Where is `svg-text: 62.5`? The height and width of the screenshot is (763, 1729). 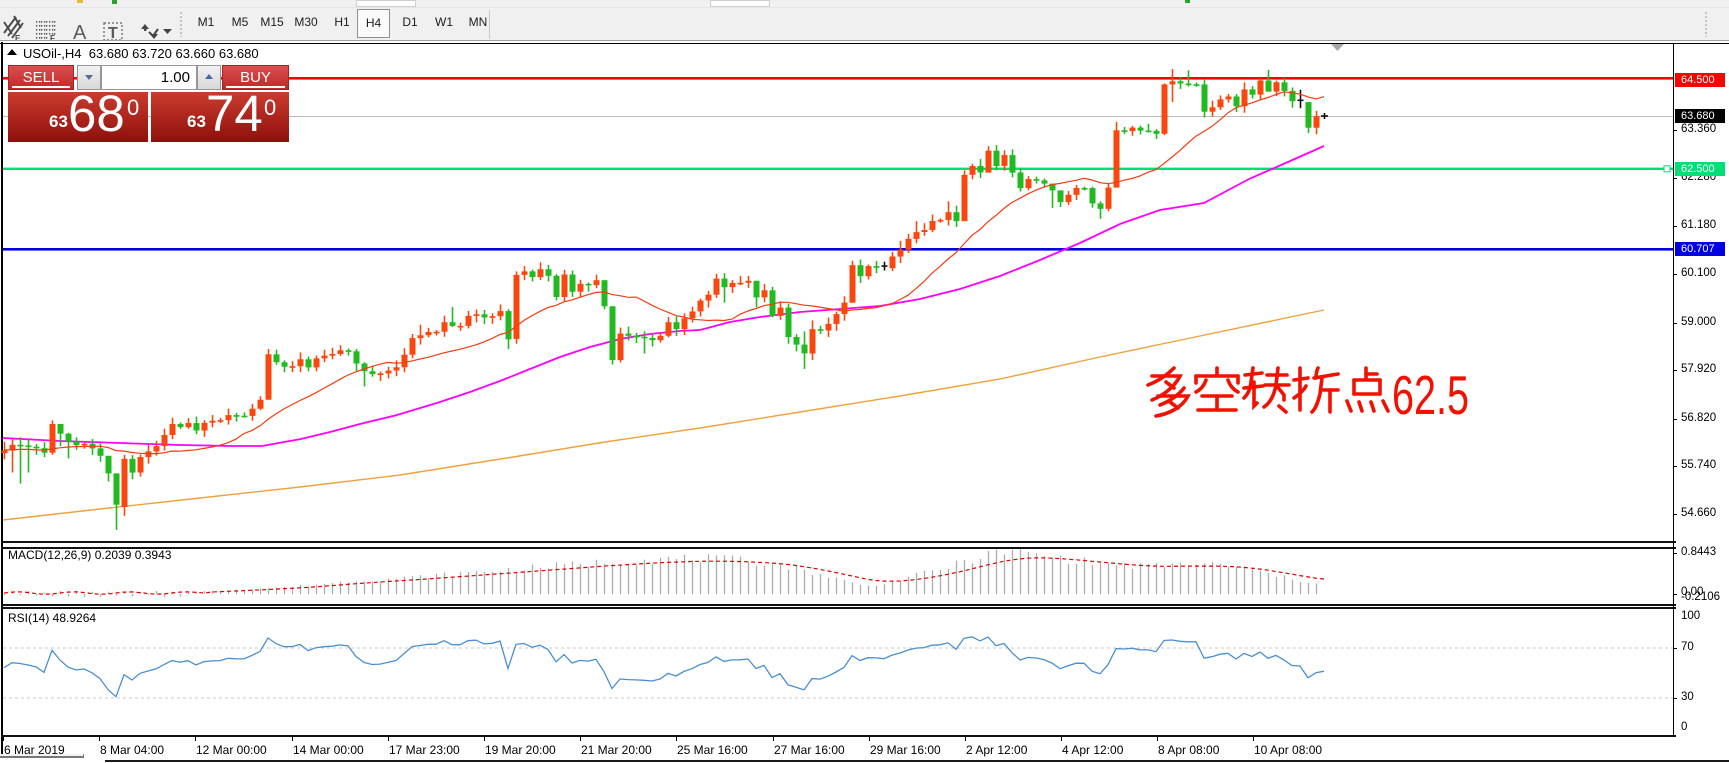 svg-text: 62.5 is located at coordinates (1430, 396).